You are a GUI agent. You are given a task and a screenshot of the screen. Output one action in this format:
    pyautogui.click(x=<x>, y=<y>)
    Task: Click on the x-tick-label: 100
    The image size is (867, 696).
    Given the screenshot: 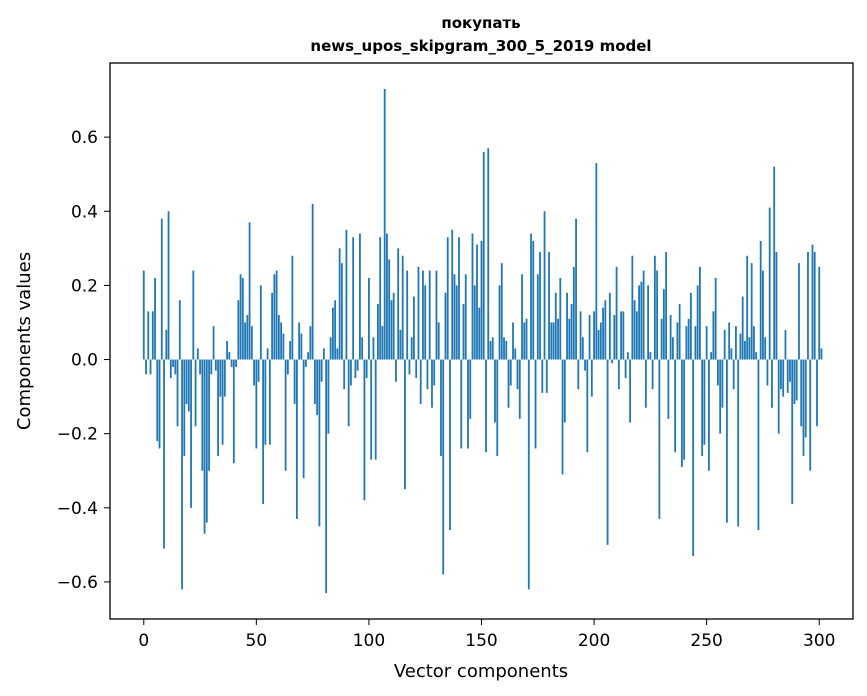 What is the action you would take?
    pyautogui.click(x=369, y=641)
    